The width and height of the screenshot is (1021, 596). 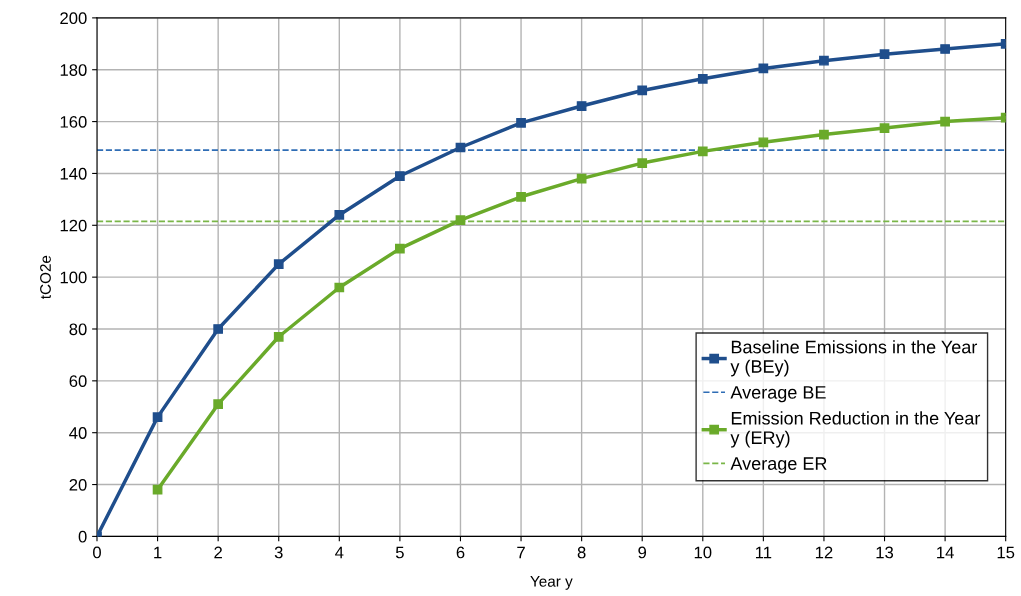 I want to click on x-tick-label: 1, so click(x=158, y=552).